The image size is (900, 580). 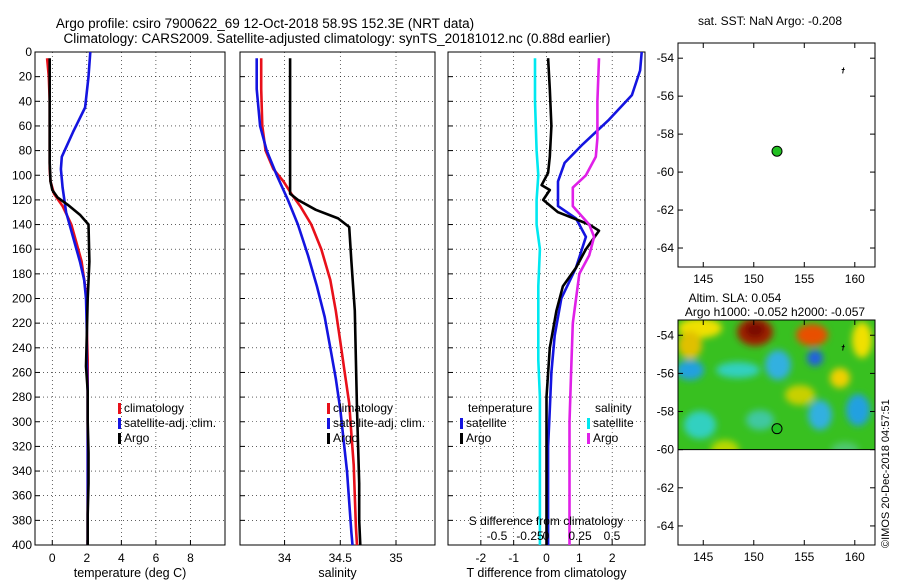 What do you see at coordinates (497, 536) in the screenshot?
I see `top-tick-label: -0.5` at bounding box center [497, 536].